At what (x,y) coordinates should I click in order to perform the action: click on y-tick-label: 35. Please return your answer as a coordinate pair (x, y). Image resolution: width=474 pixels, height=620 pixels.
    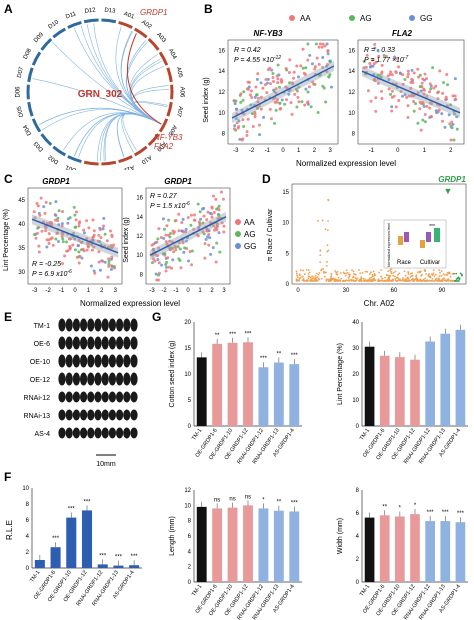
    Looking at the image, I should click on (21, 249).